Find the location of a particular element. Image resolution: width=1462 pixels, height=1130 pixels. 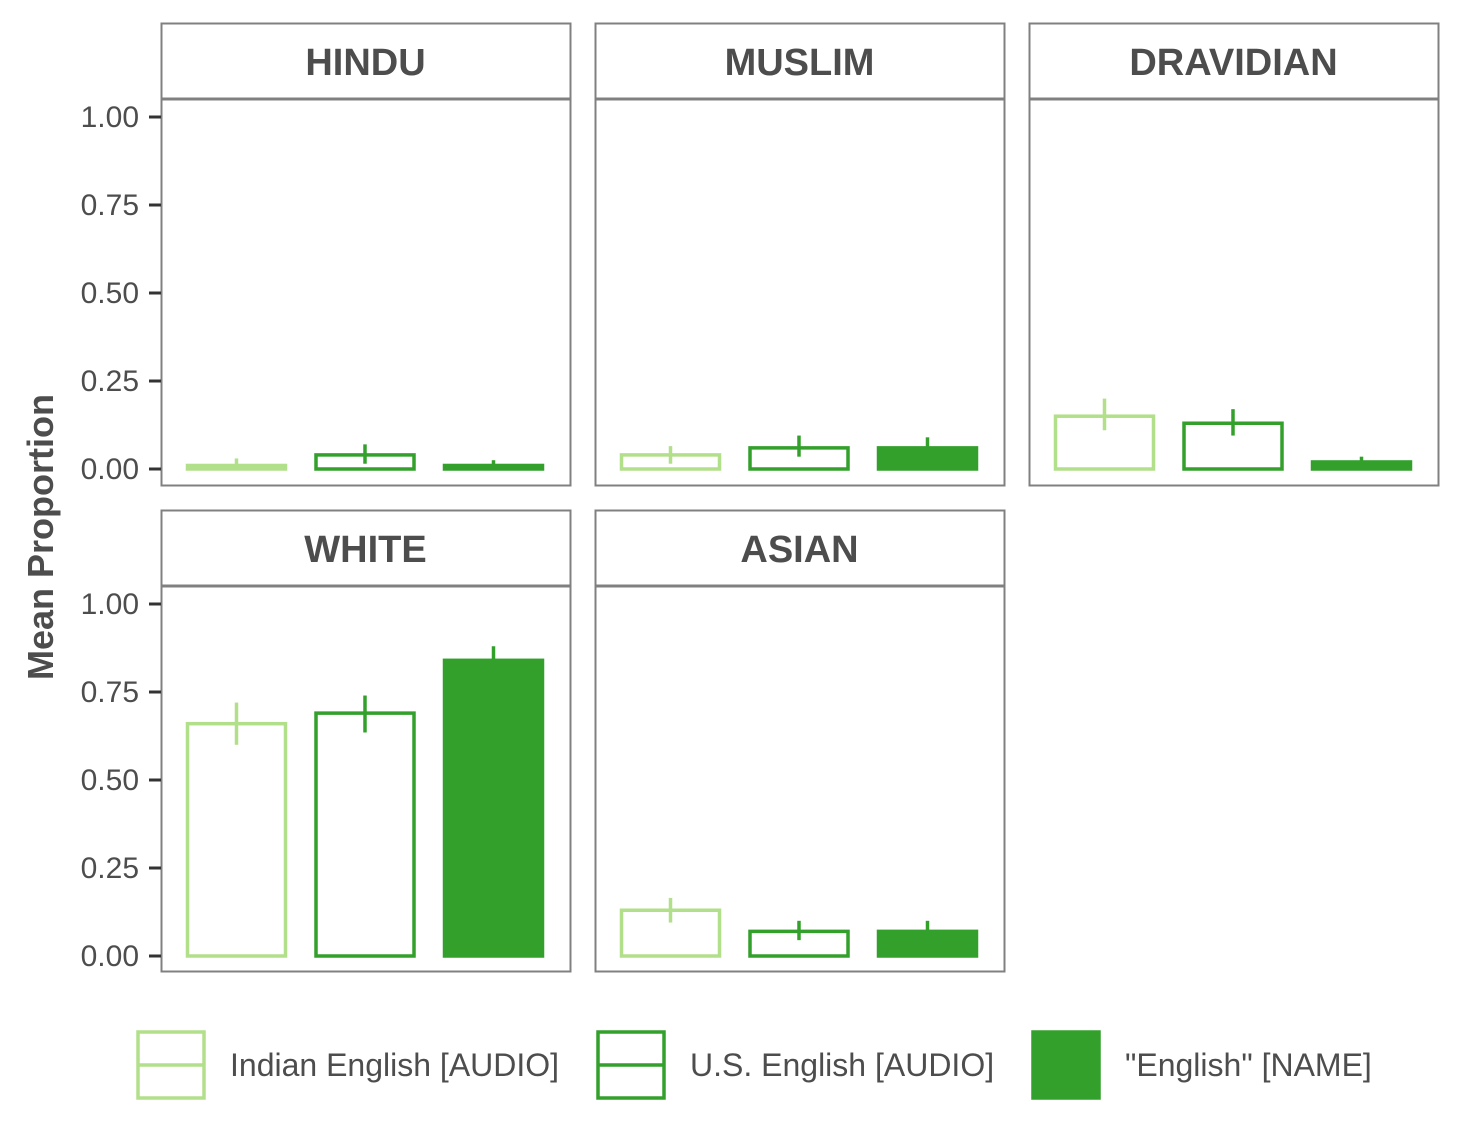

legend-label: Indian English [AUDIO] is located at coordinates (394, 1065).